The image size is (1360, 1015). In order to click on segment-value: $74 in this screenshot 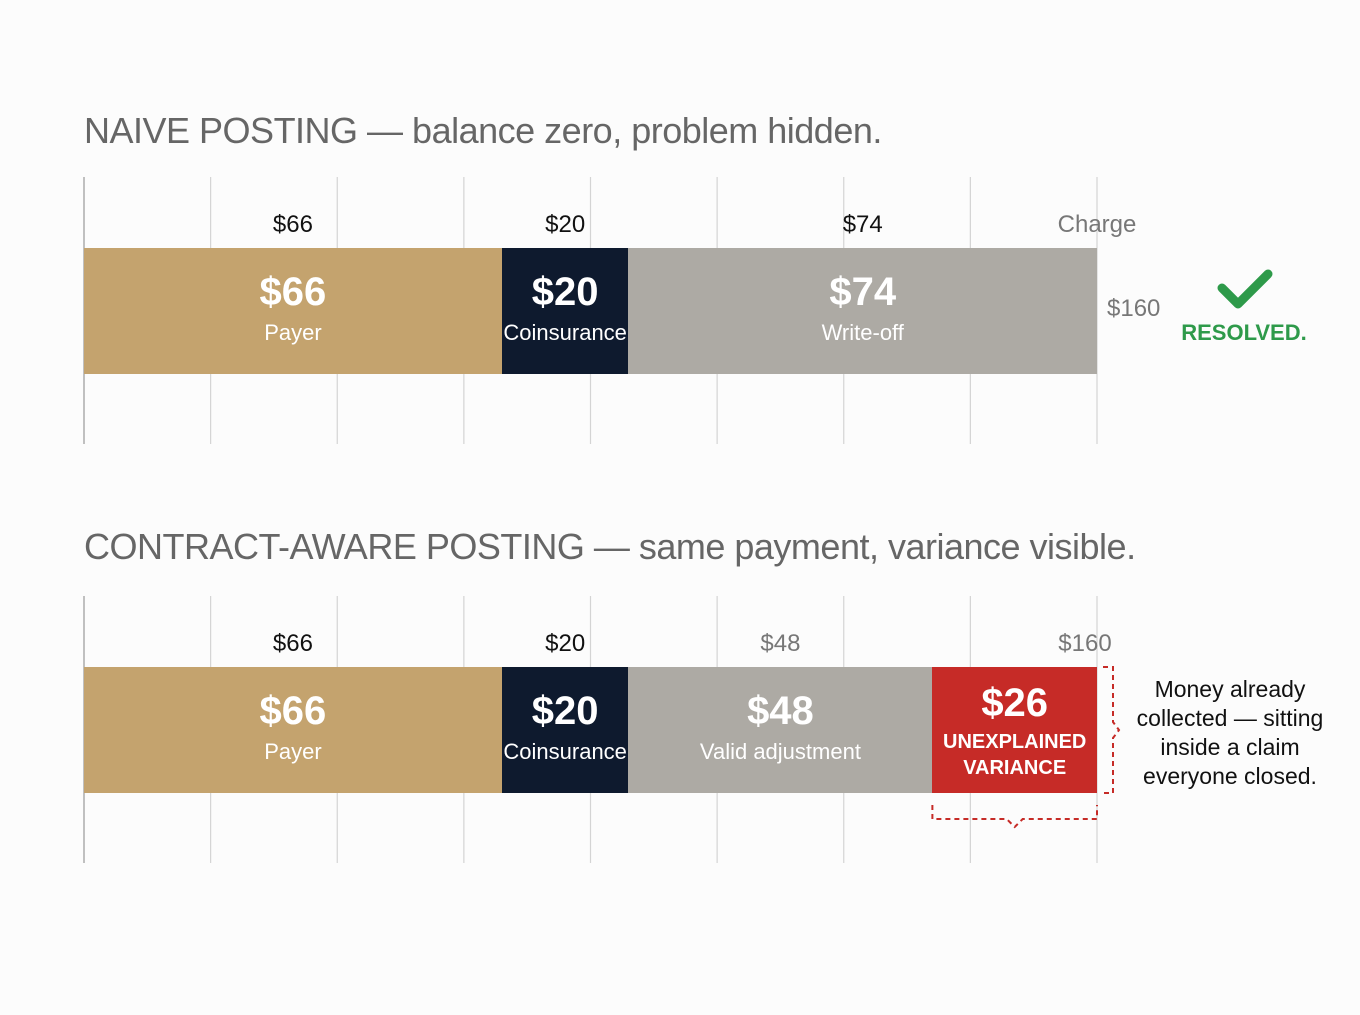, I will do `click(863, 292)`.